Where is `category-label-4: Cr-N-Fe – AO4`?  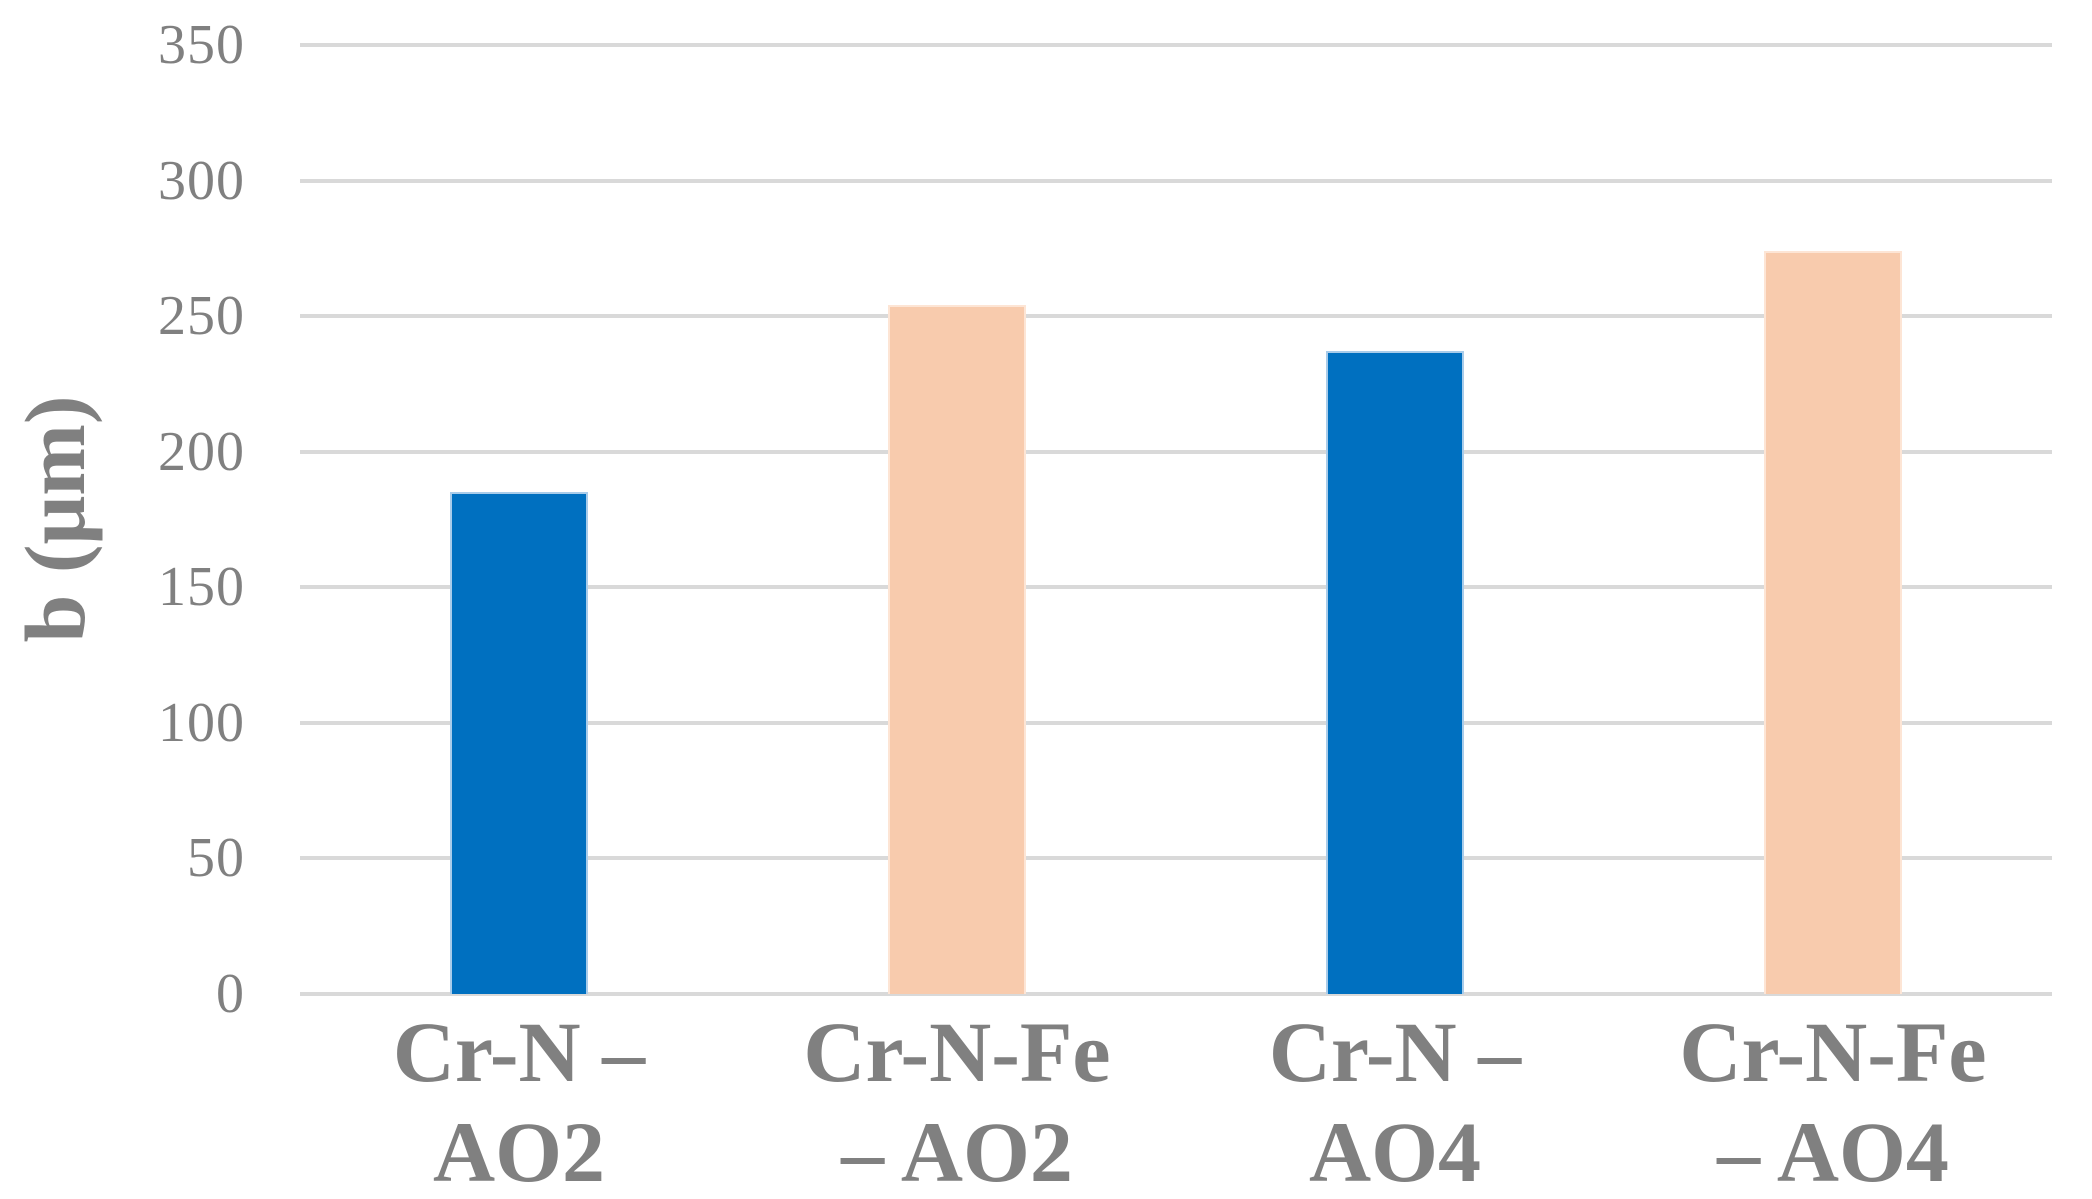 category-label-4: Cr-N-Fe – AO4 is located at coordinates (1833, 1101).